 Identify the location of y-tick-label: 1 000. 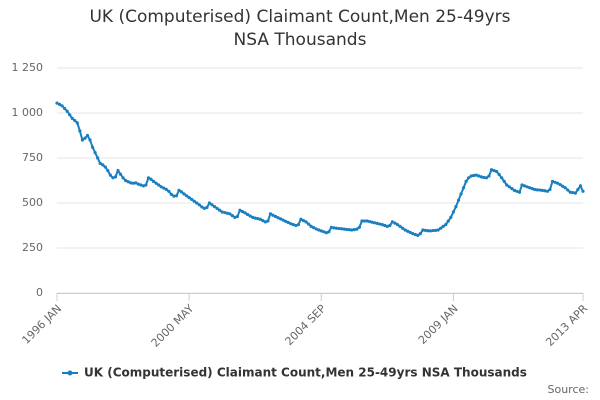
(28, 112).